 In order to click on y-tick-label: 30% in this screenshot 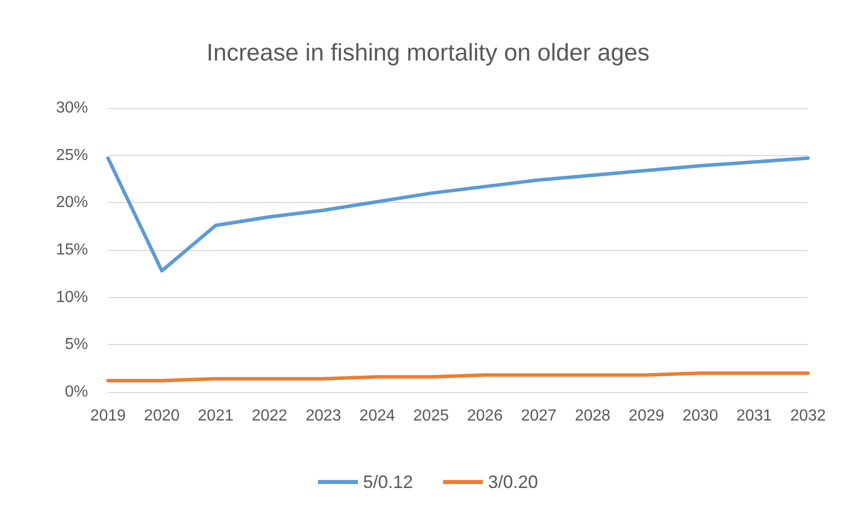, I will do `click(72, 108)`.